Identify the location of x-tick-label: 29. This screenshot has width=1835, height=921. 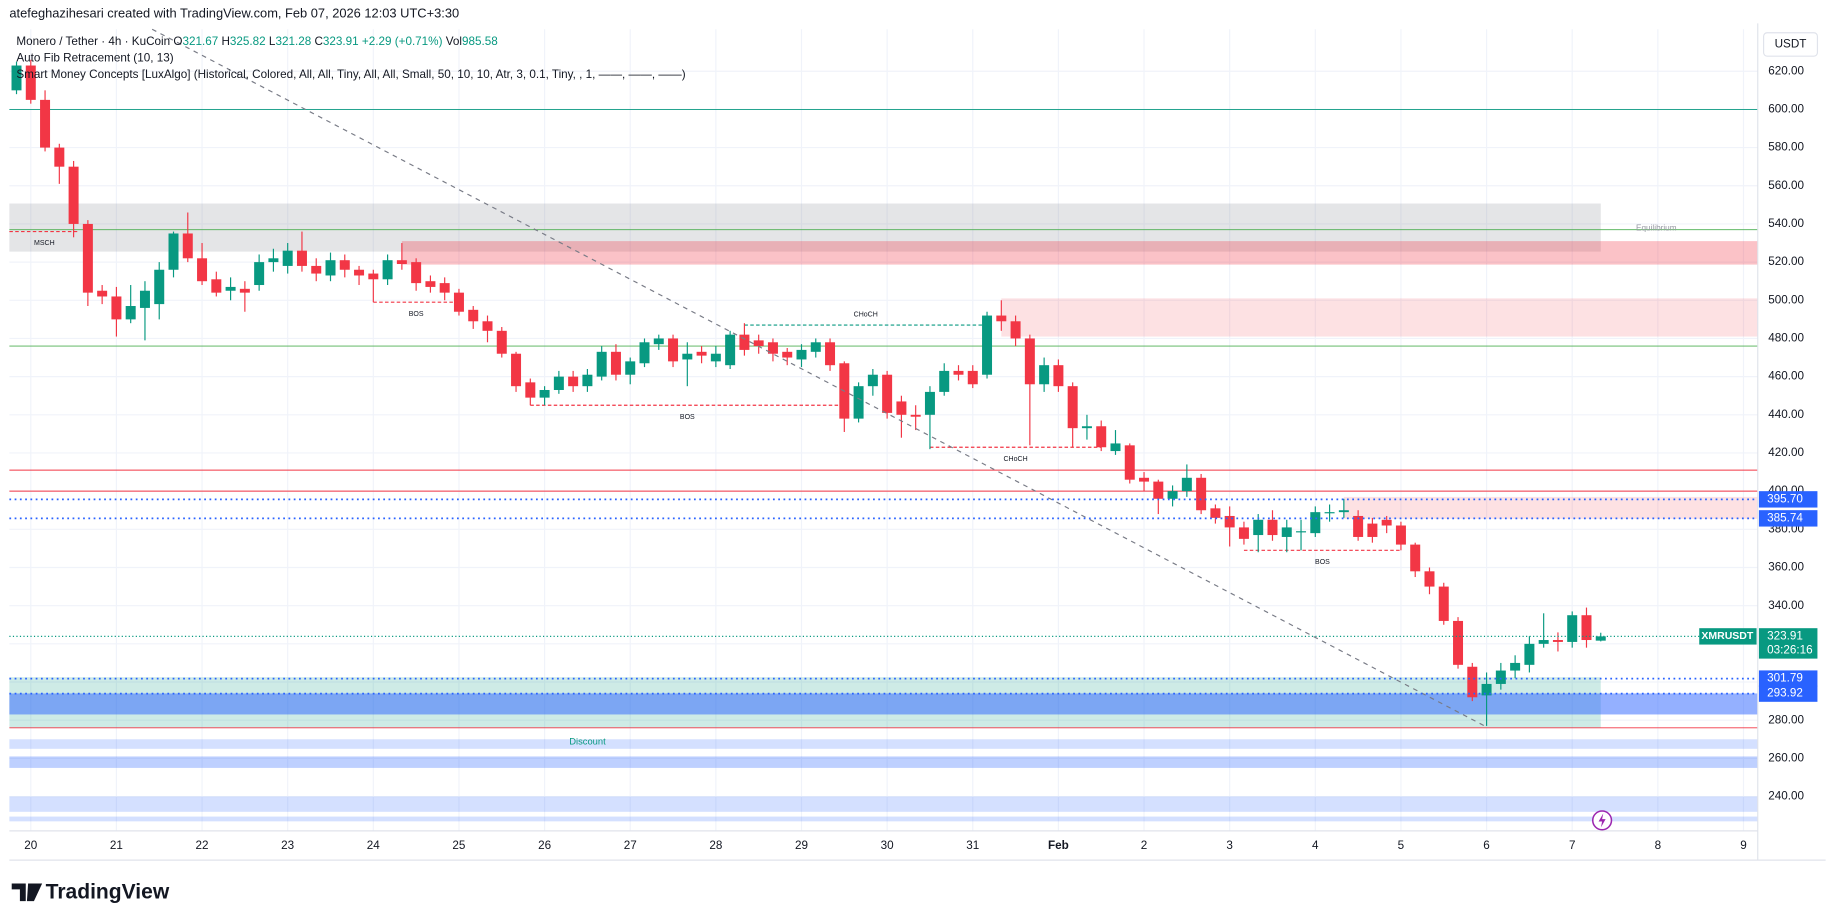
(801, 845).